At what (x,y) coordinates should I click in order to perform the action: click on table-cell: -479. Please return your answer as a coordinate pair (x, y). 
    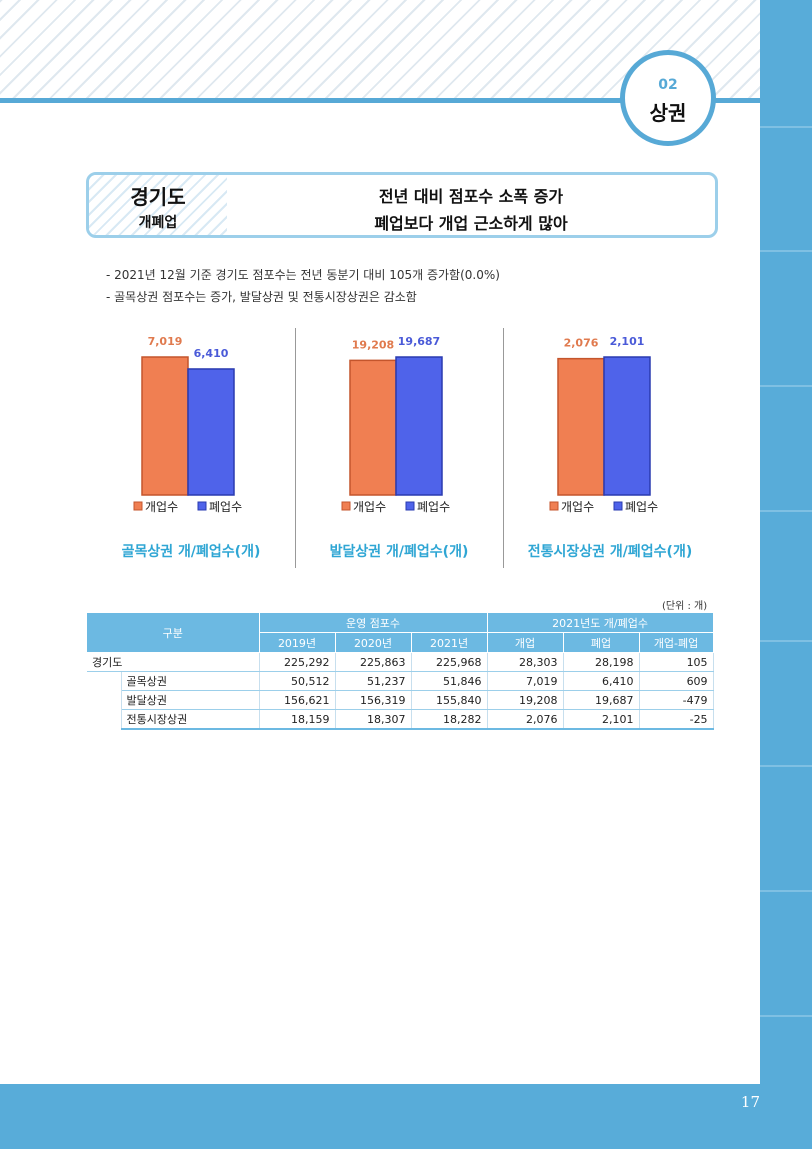
    Looking at the image, I should click on (676, 700).